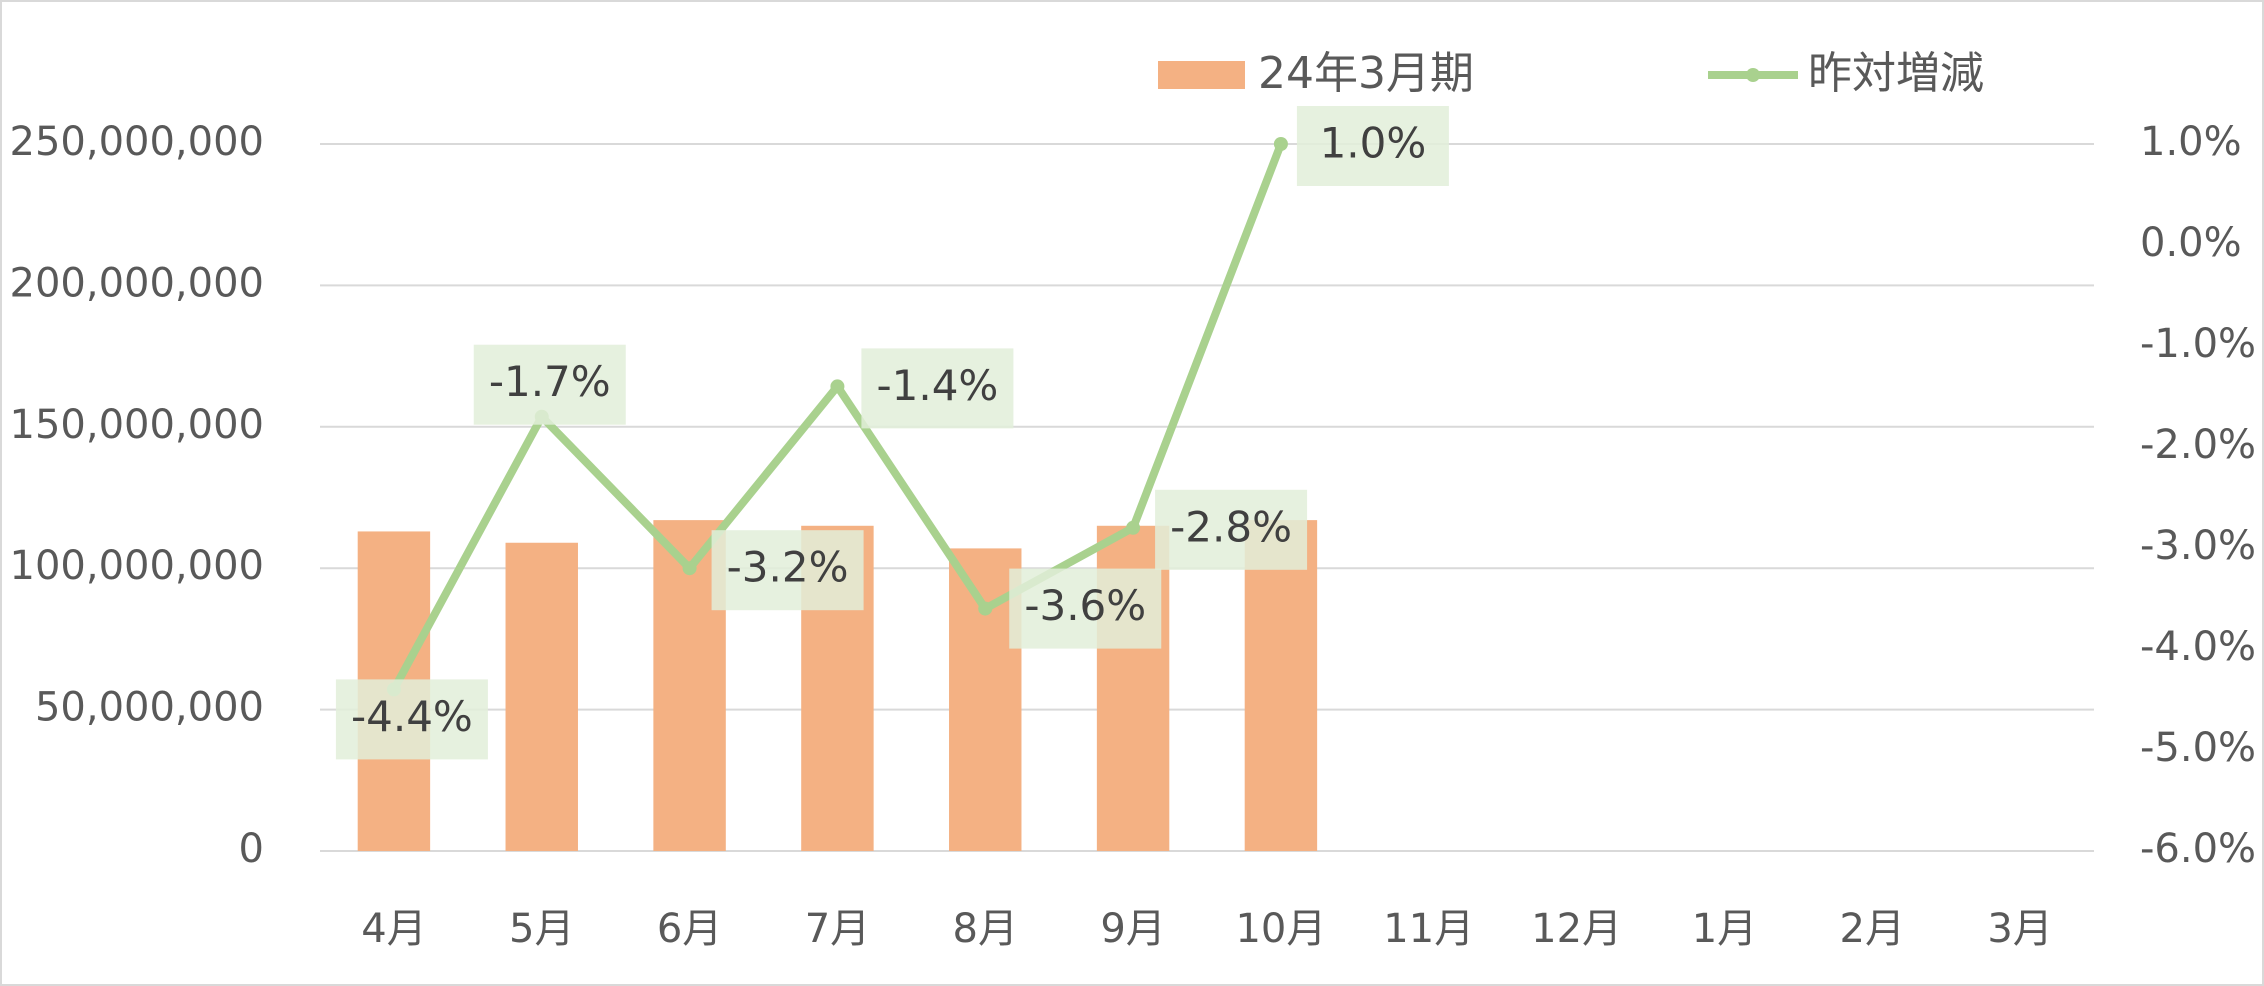 This screenshot has width=2264, height=986. I want to click on x-tick-label: 8月, so click(985, 929).